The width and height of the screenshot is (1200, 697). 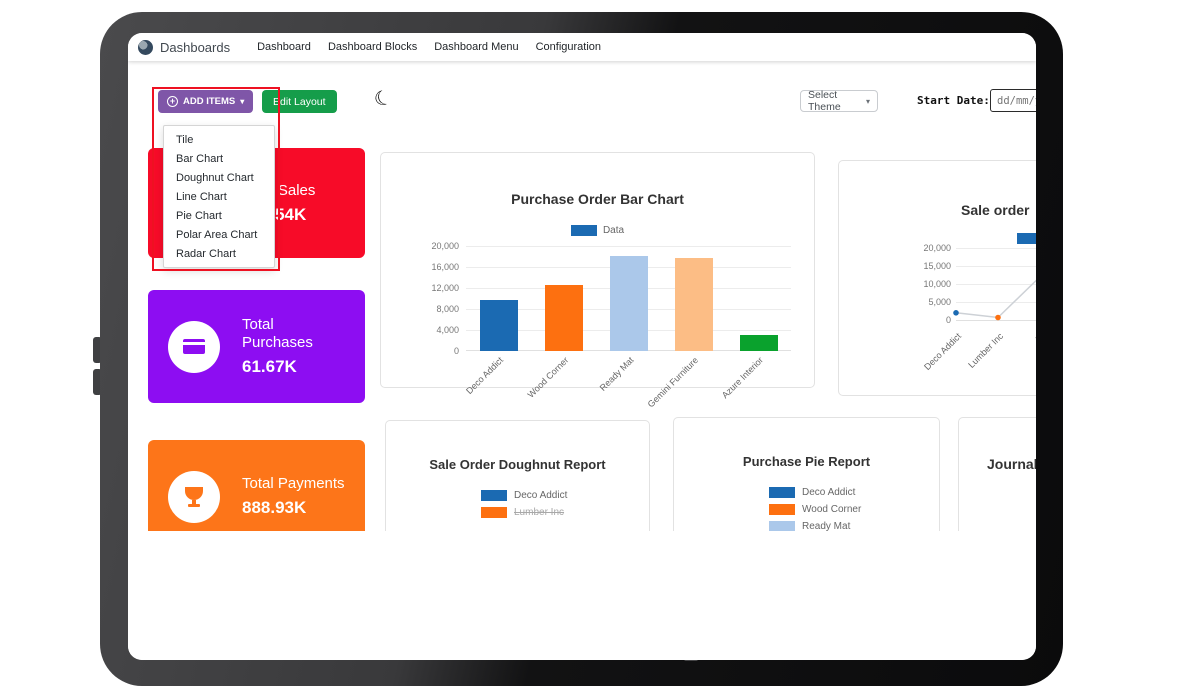 What do you see at coordinates (269, 366) in the screenshot?
I see `tile-value: 61.67K` at bounding box center [269, 366].